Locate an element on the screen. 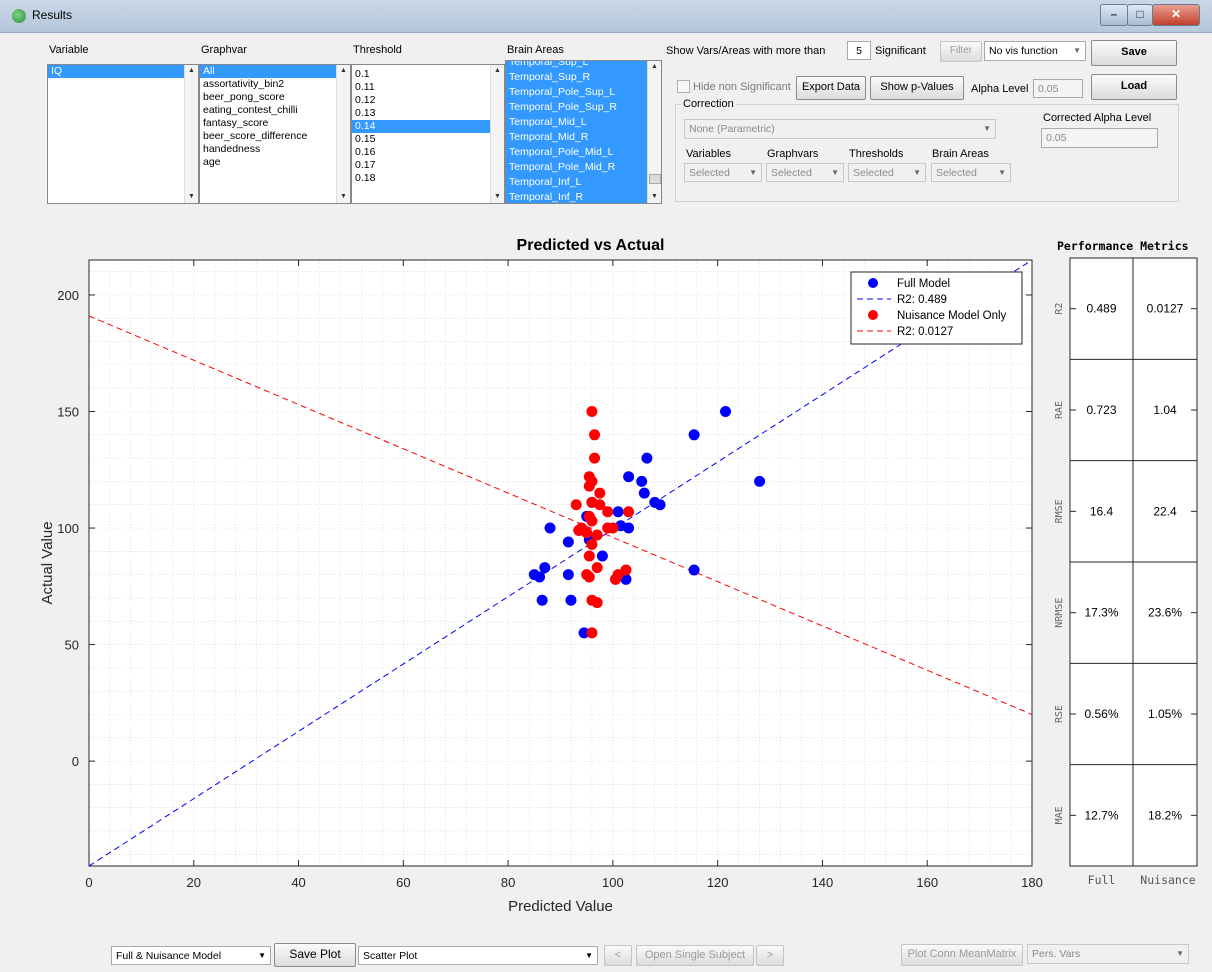 The width and height of the screenshot is (1212, 972). threshold-list-item: 0.14 is located at coordinates (428, 126).